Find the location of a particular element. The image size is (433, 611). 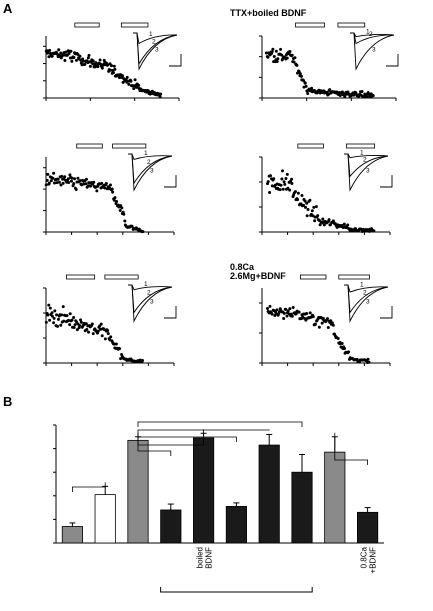

category-label-line2: BDNF is located at coordinates (209, 558).